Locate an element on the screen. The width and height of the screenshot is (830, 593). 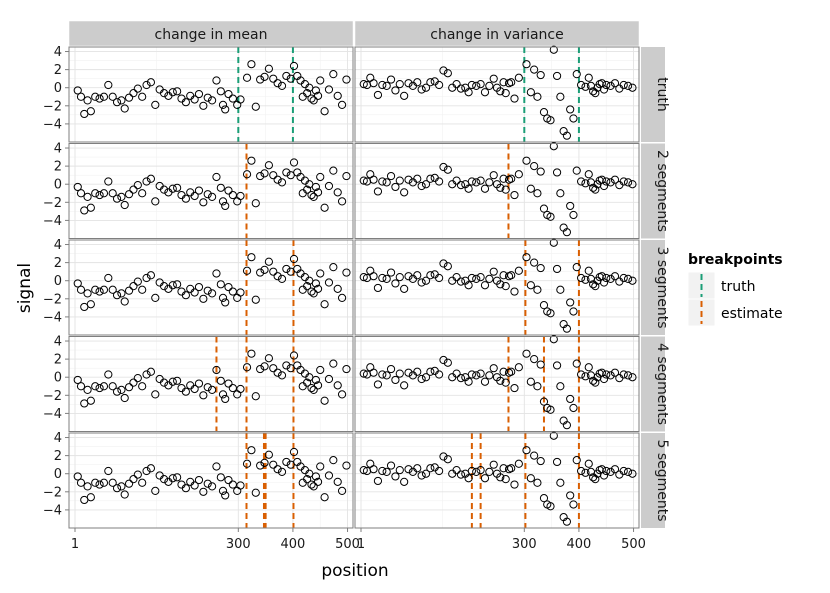
y-tick-label: 2 is located at coordinates (58, 167).